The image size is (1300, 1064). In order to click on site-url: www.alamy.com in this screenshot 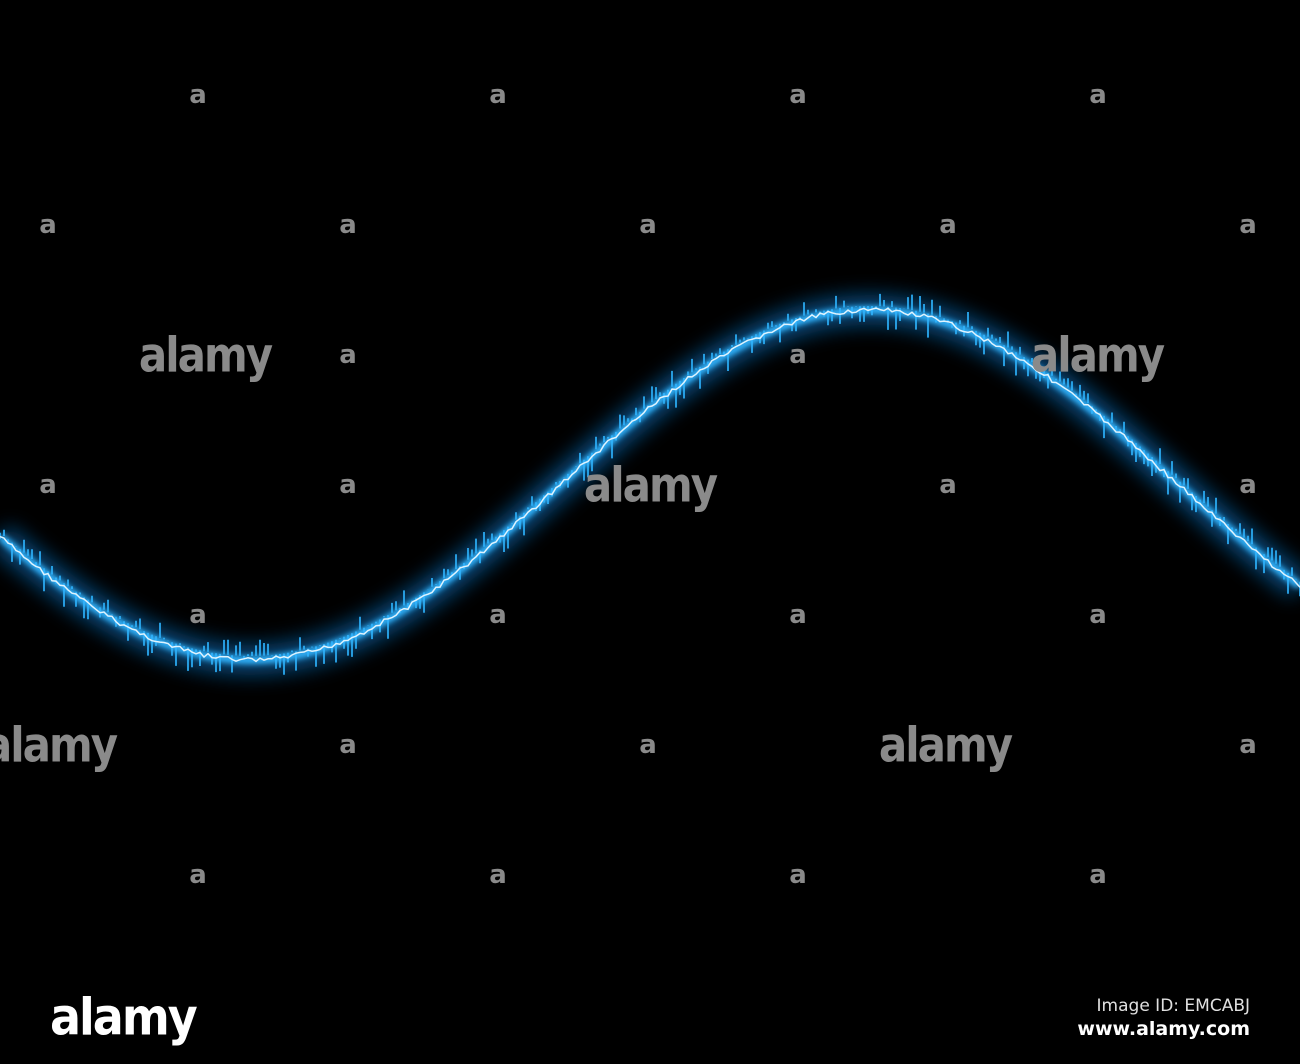, I will do `click(1163, 1029)`.